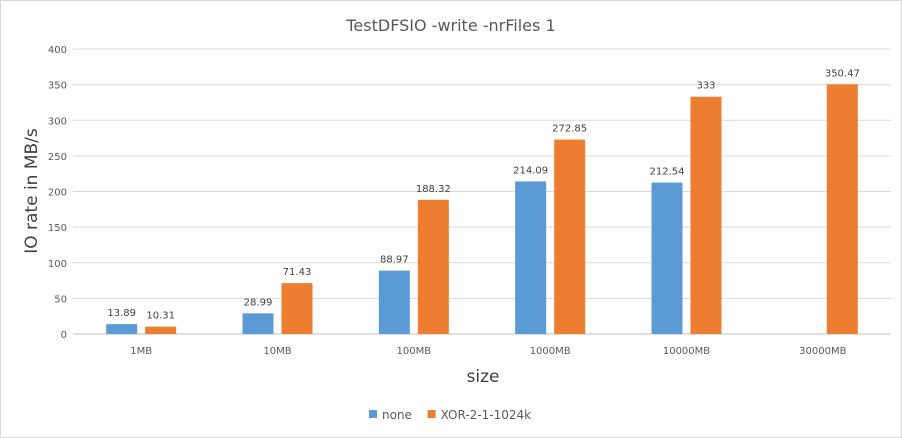 Image resolution: width=902 pixels, height=438 pixels. I want to click on y-axis-title: IO rate in MB/s, so click(32, 191).